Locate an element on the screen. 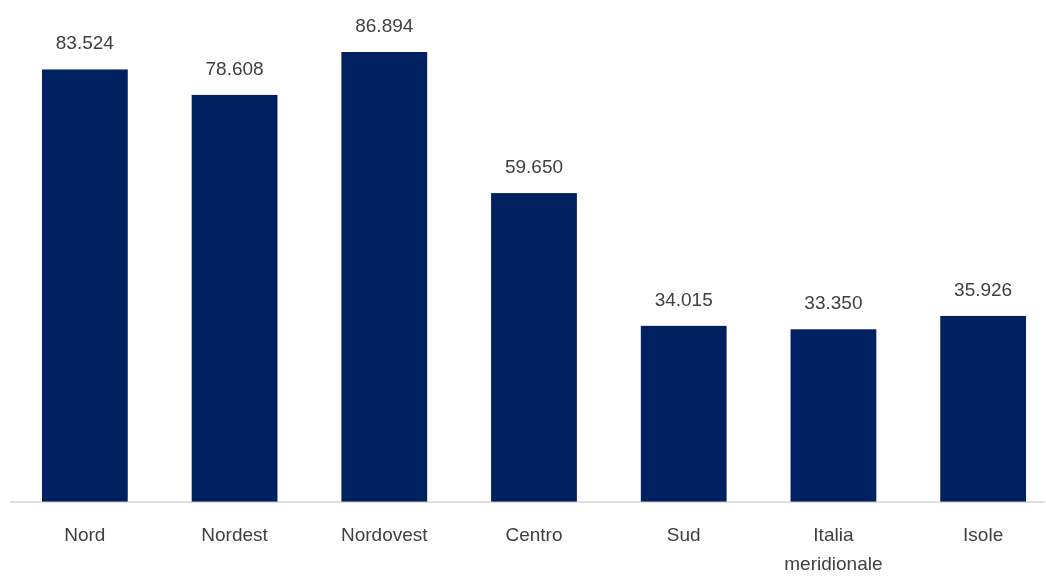 Image resolution: width=1046 pixels, height=576 pixels. x-tick-label: Nordovest is located at coordinates (384, 534).